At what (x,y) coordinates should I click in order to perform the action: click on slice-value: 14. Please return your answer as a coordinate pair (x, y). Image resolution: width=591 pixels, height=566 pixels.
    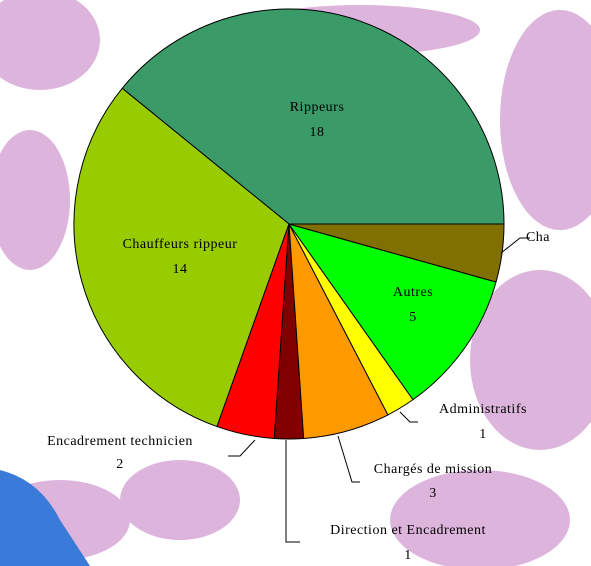
    Looking at the image, I should click on (180, 269).